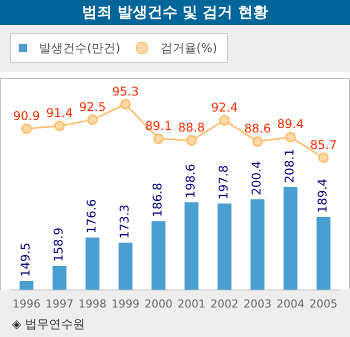 This screenshot has height=337, width=350. What do you see at coordinates (158, 125) in the screenshot?
I see `data-label: 89.1` at bounding box center [158, 125].